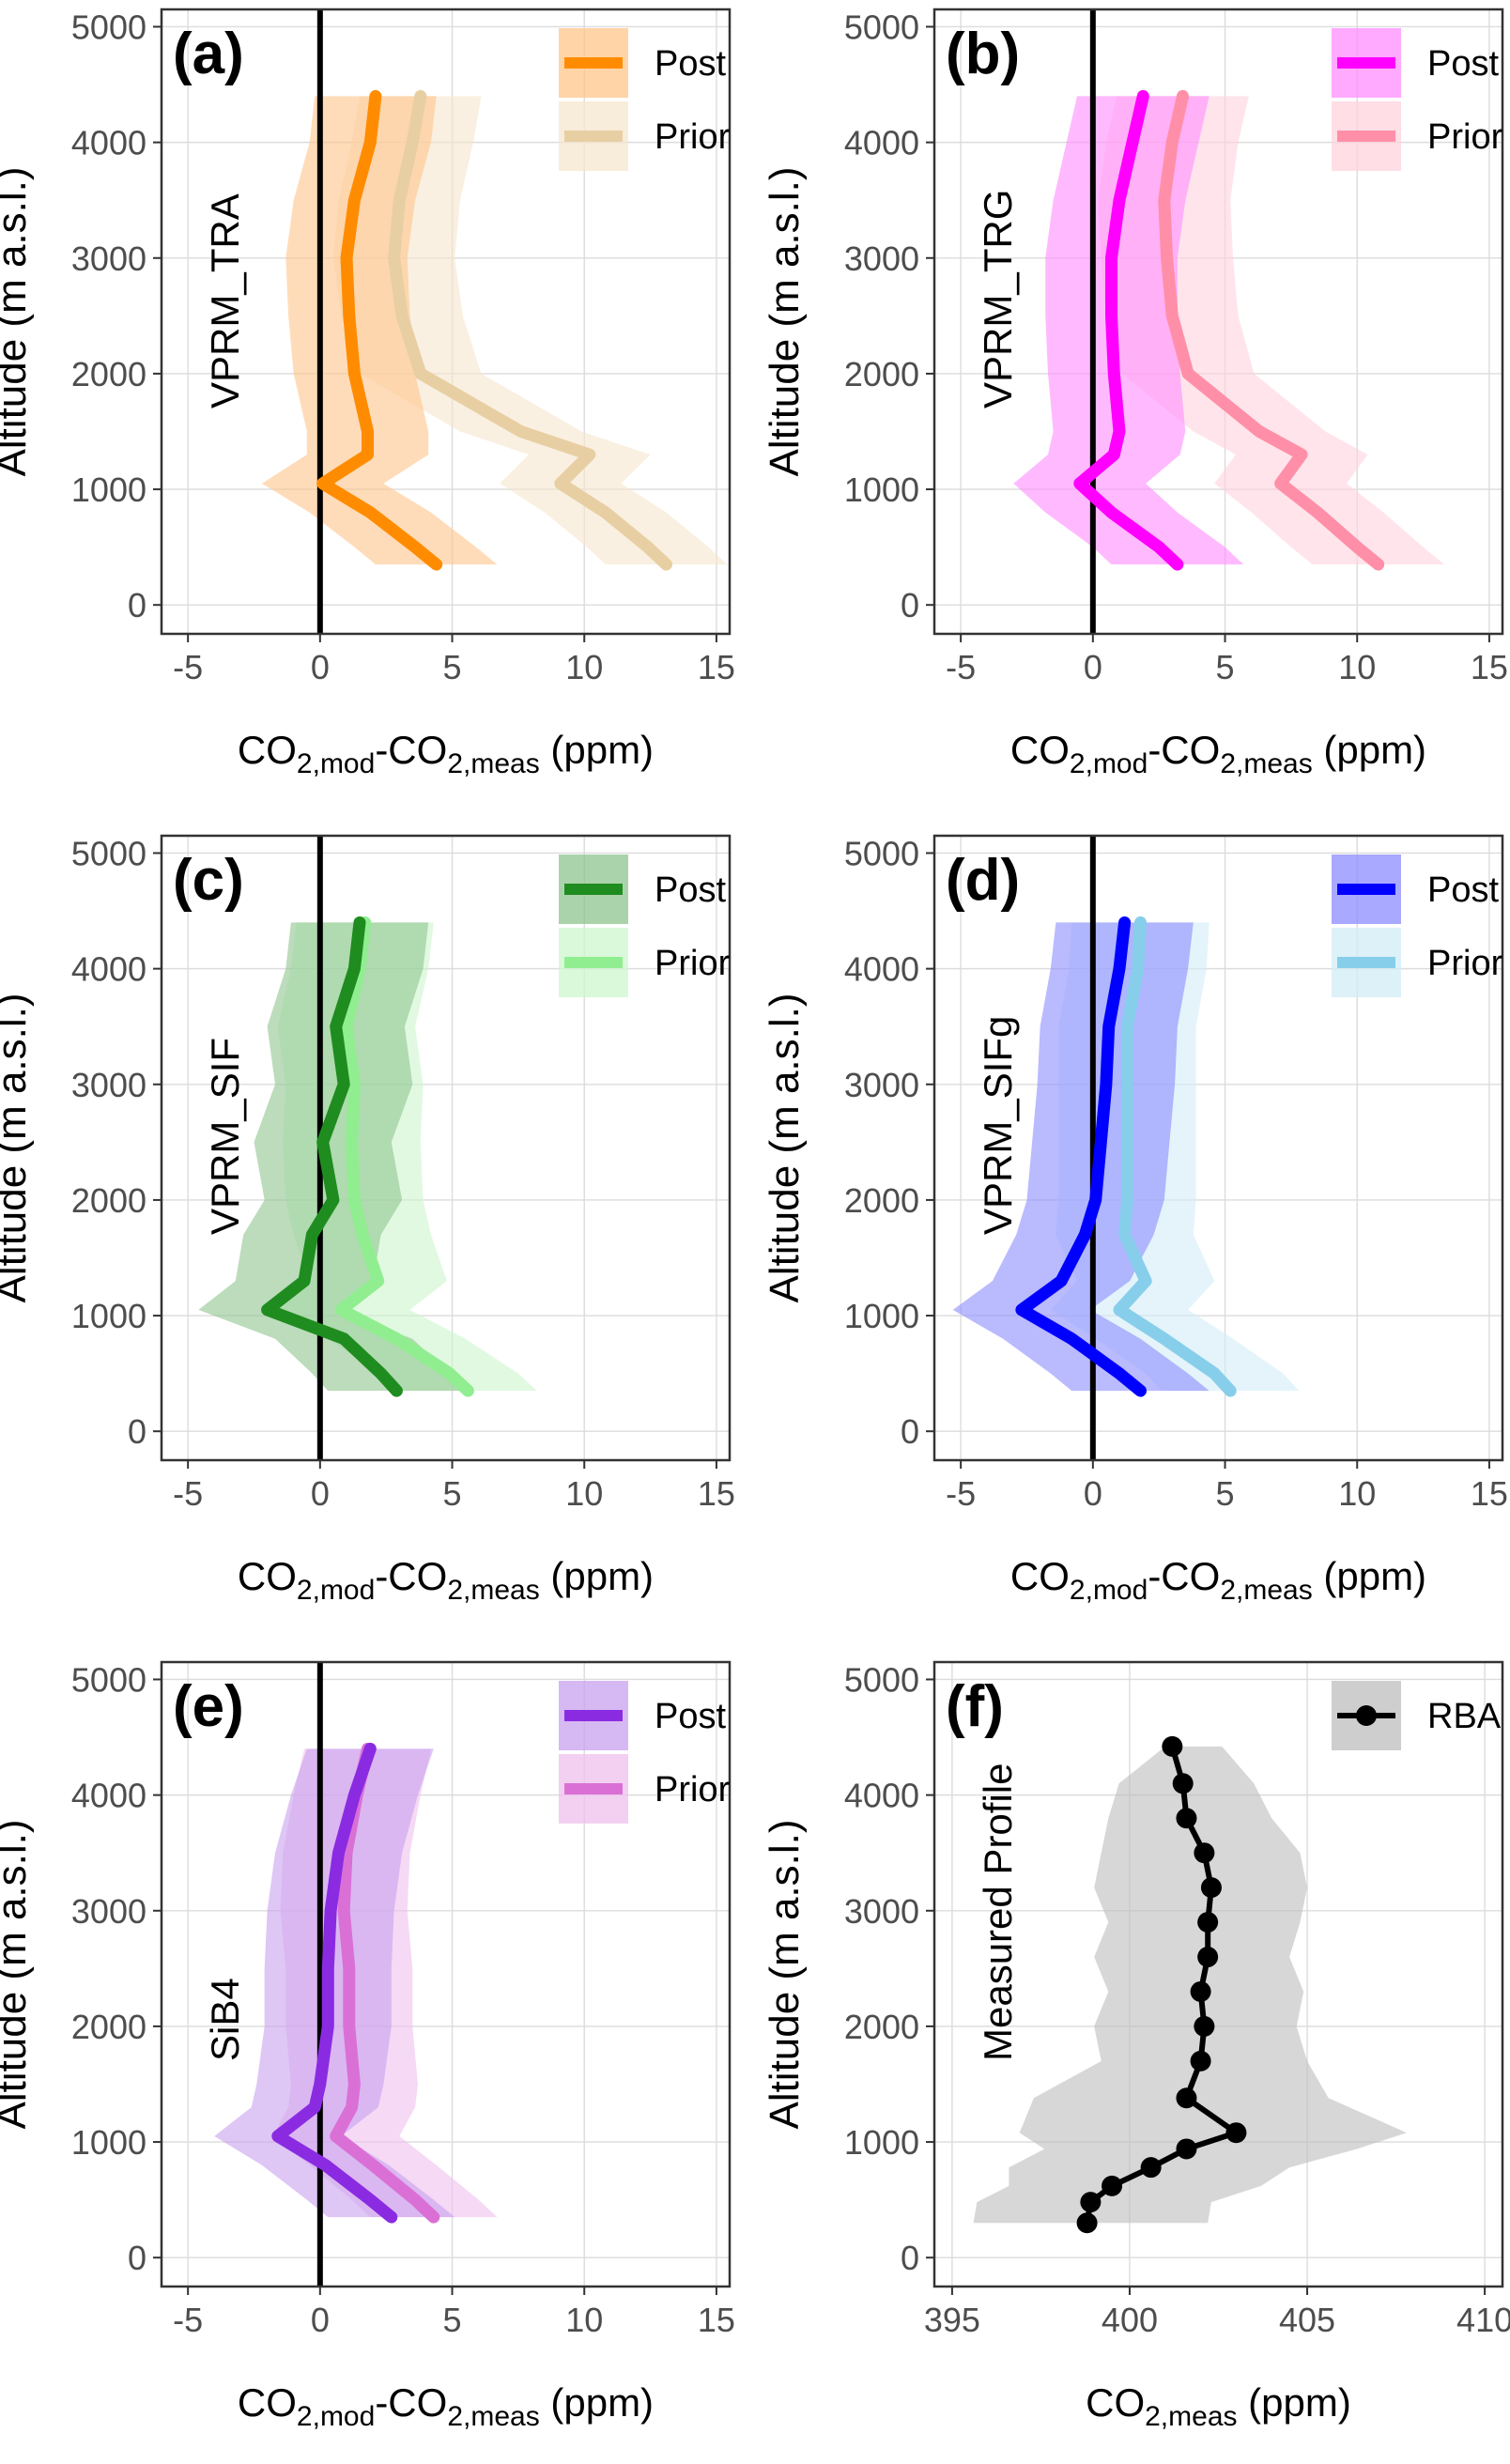  Describe the element at coordinates (208, 54) in the screenshot. I see `panel-letter: (a)` at that location.